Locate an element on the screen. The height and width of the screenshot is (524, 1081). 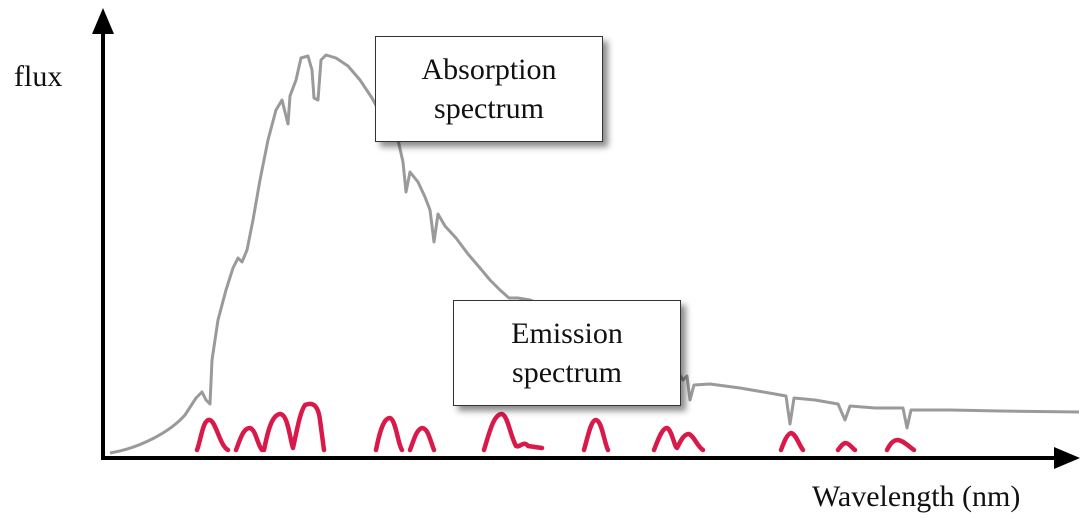
absorption-callout-line-1: Absorption is located at coordinates (489, 69).